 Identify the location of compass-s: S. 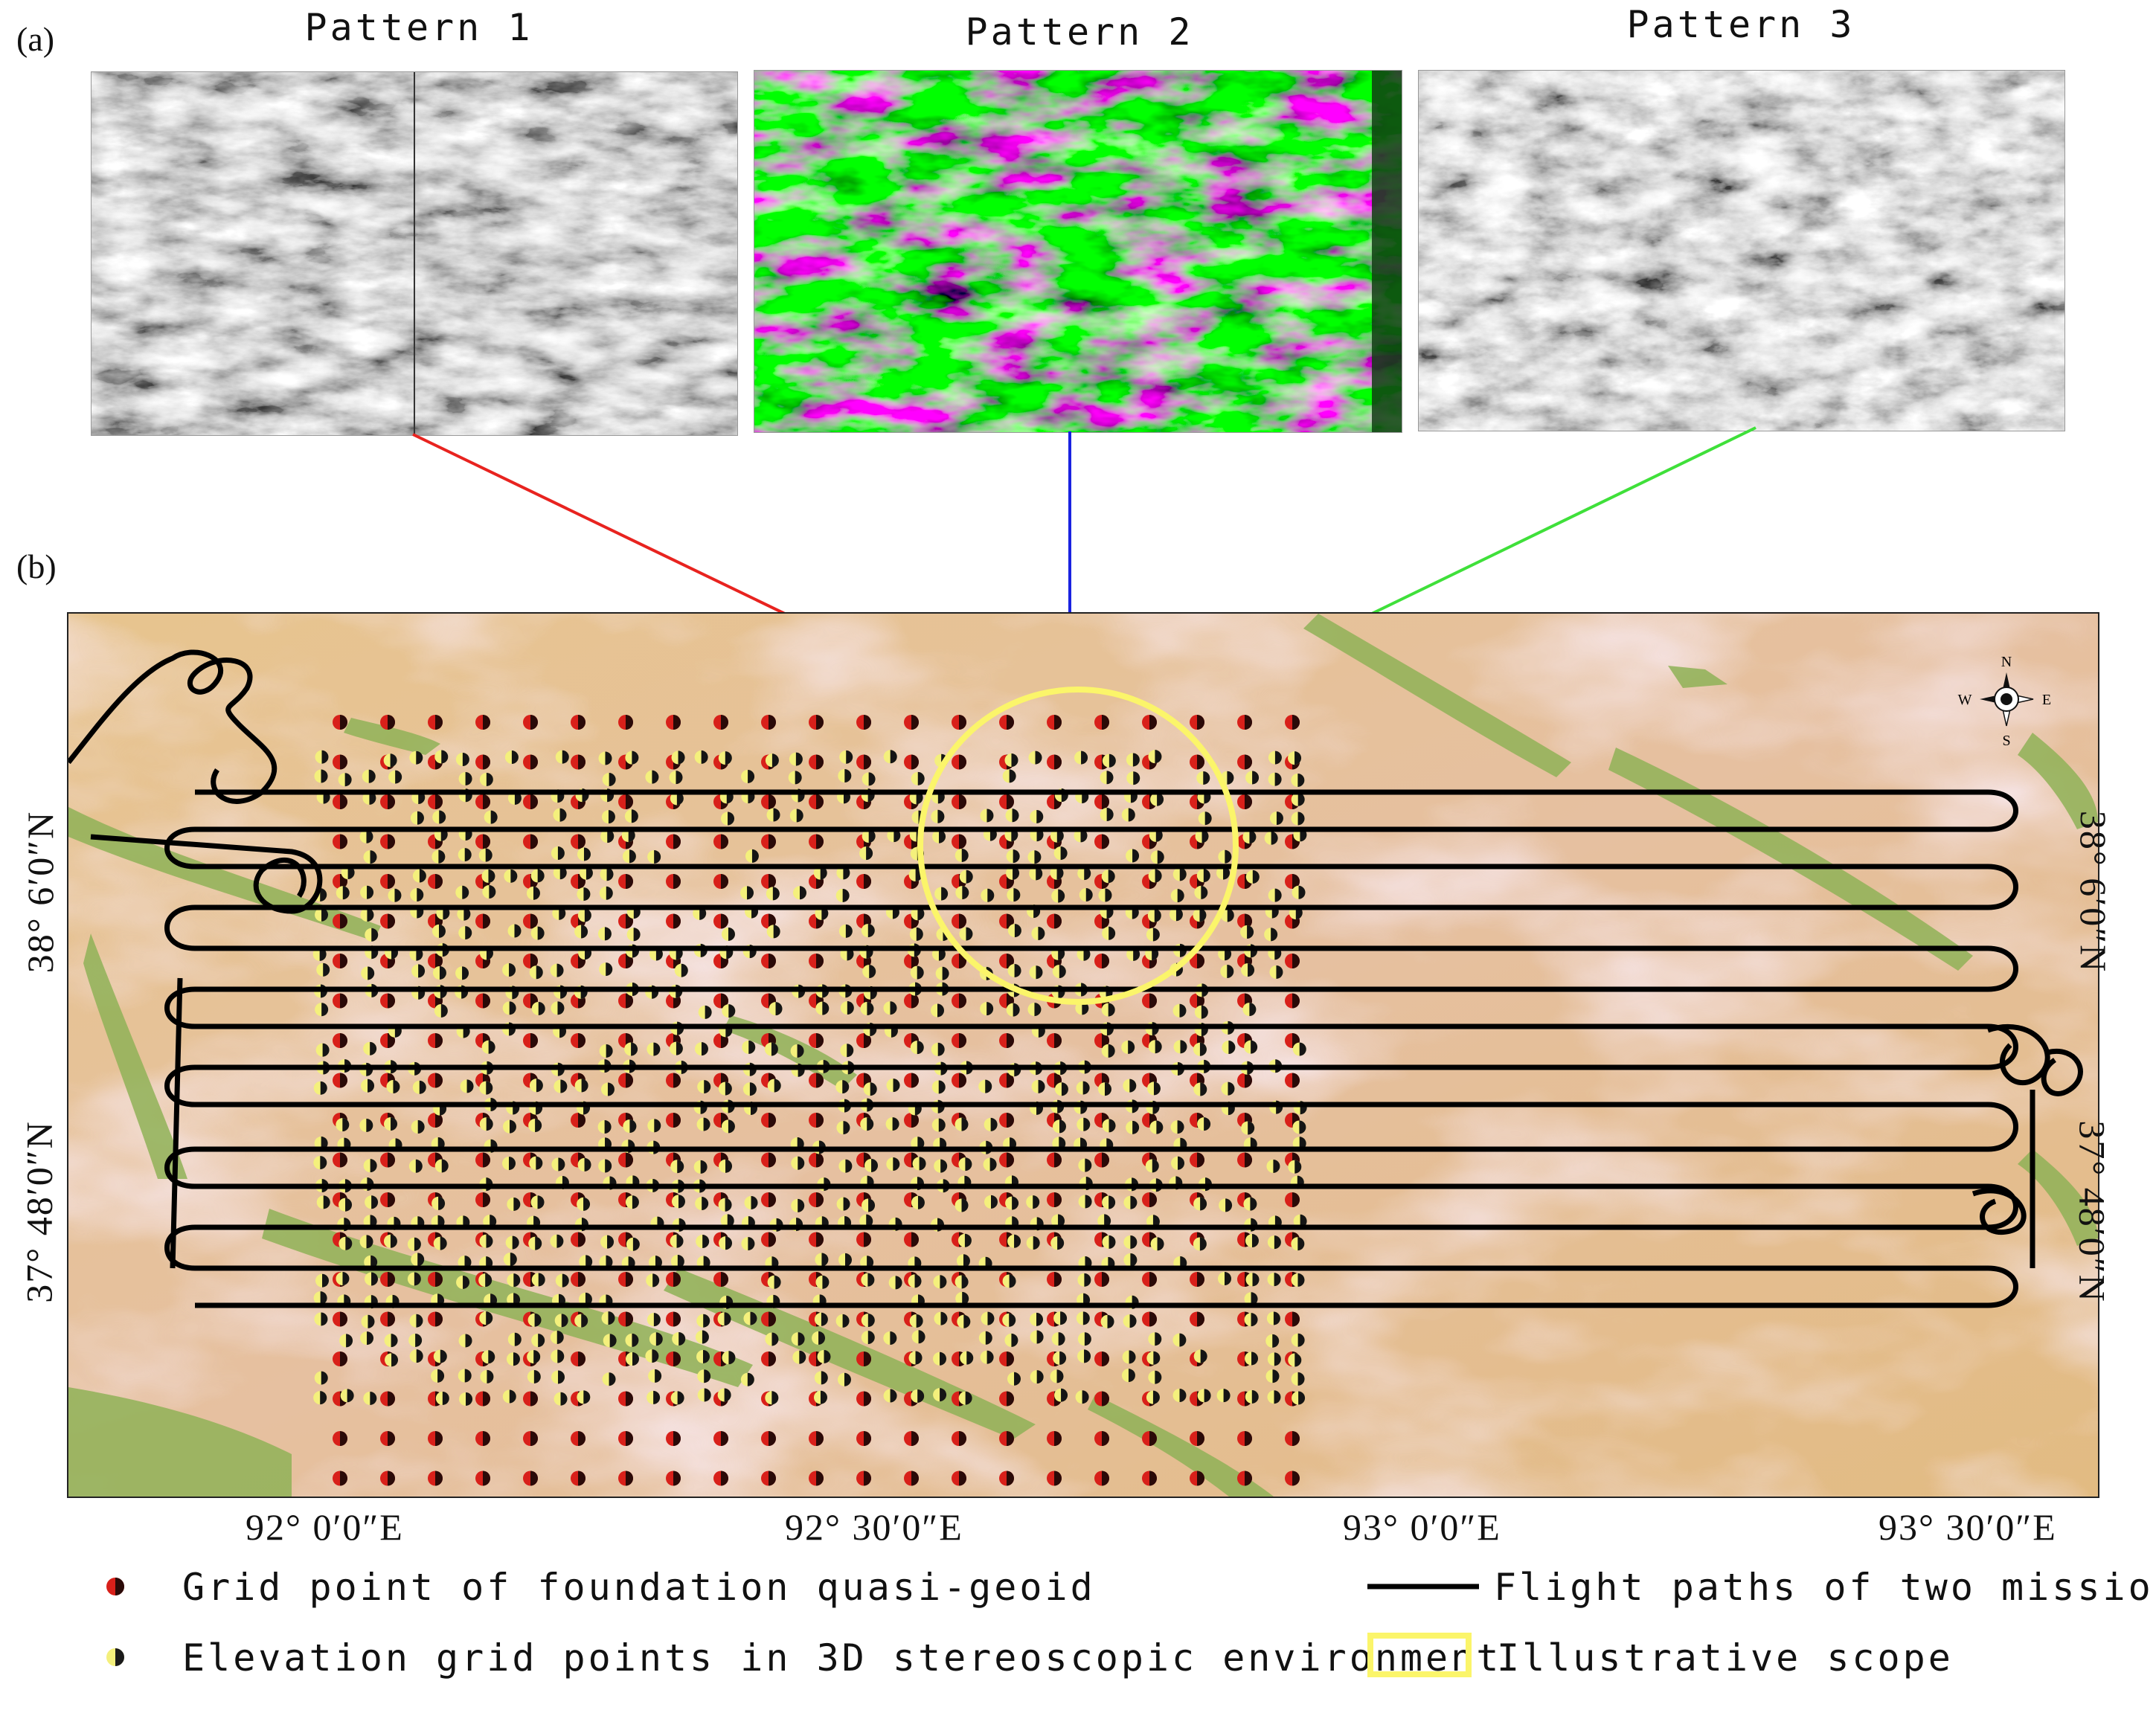
(2006, 741).